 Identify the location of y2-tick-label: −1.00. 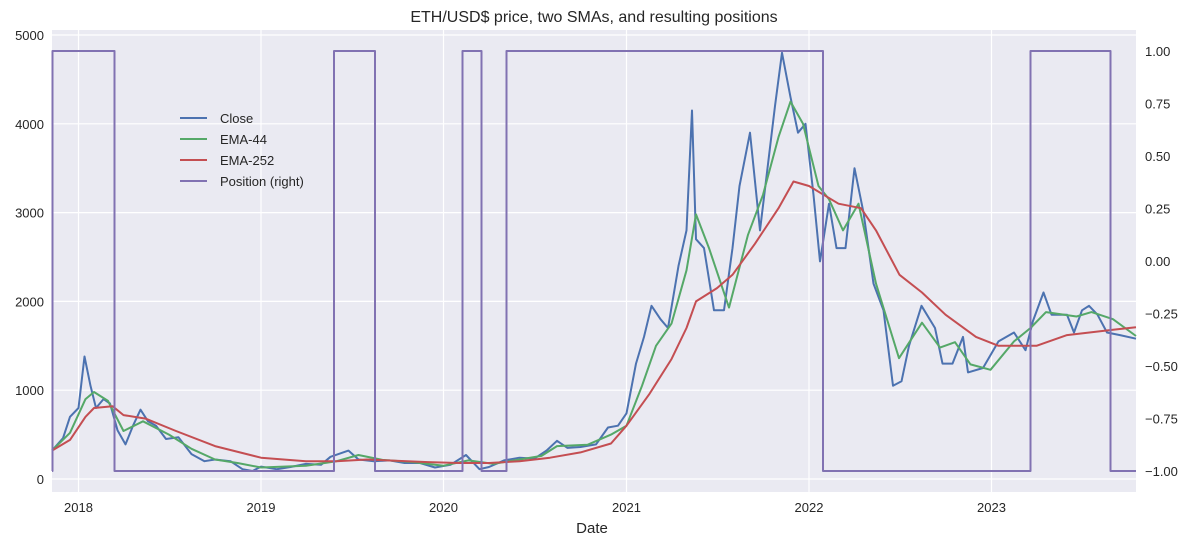
(1161, 471).